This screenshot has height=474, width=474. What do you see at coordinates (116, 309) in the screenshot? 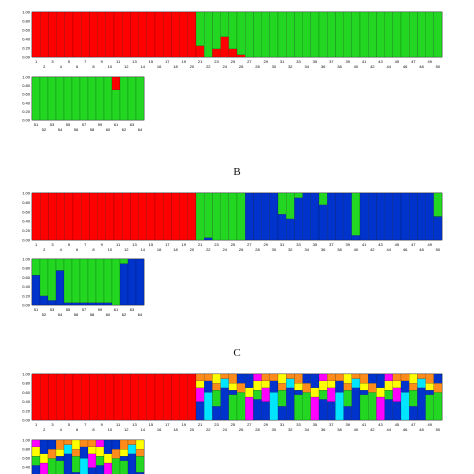
I see `panel-b-row2-label: 61` at bounding box center [116, 309].